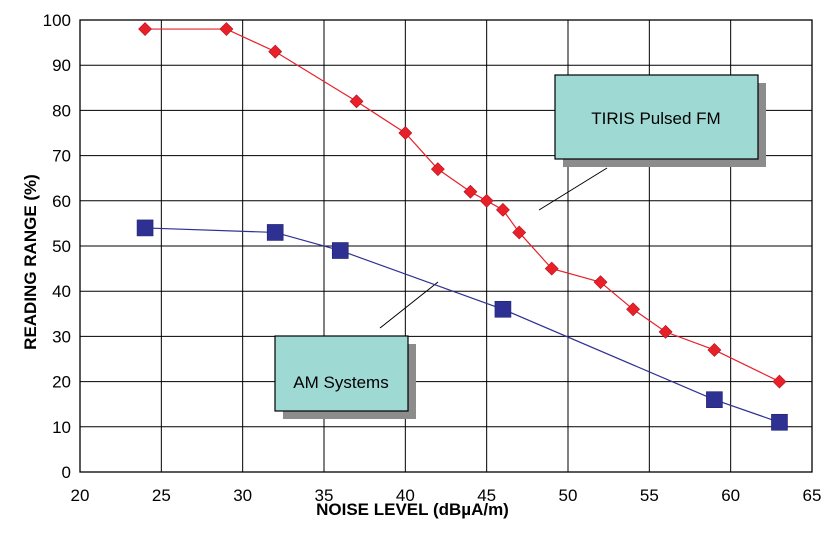  I want to click on x-axis-title: NOISE LEVEL (dBµA/m), so click(412, 509).